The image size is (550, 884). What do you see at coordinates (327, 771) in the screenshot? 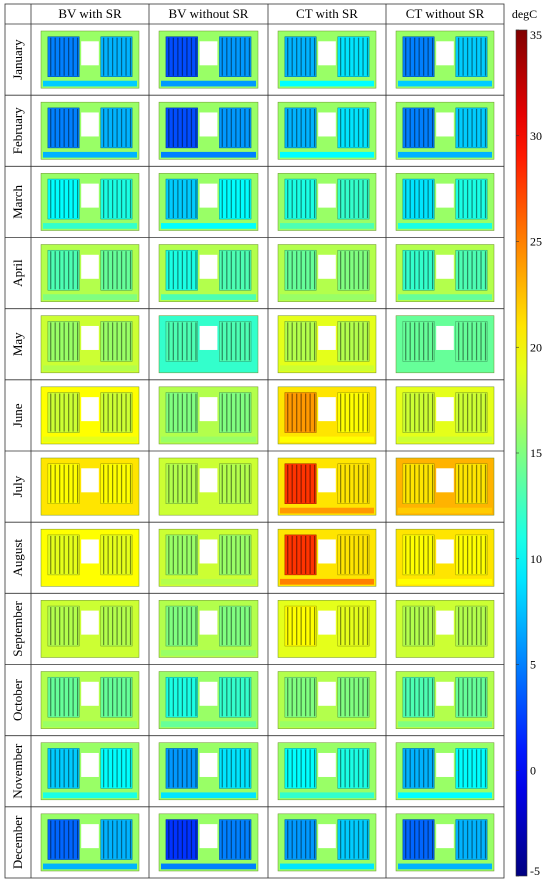
I see `cell-november-ct-with-sr` at bounding box center [327, 771].